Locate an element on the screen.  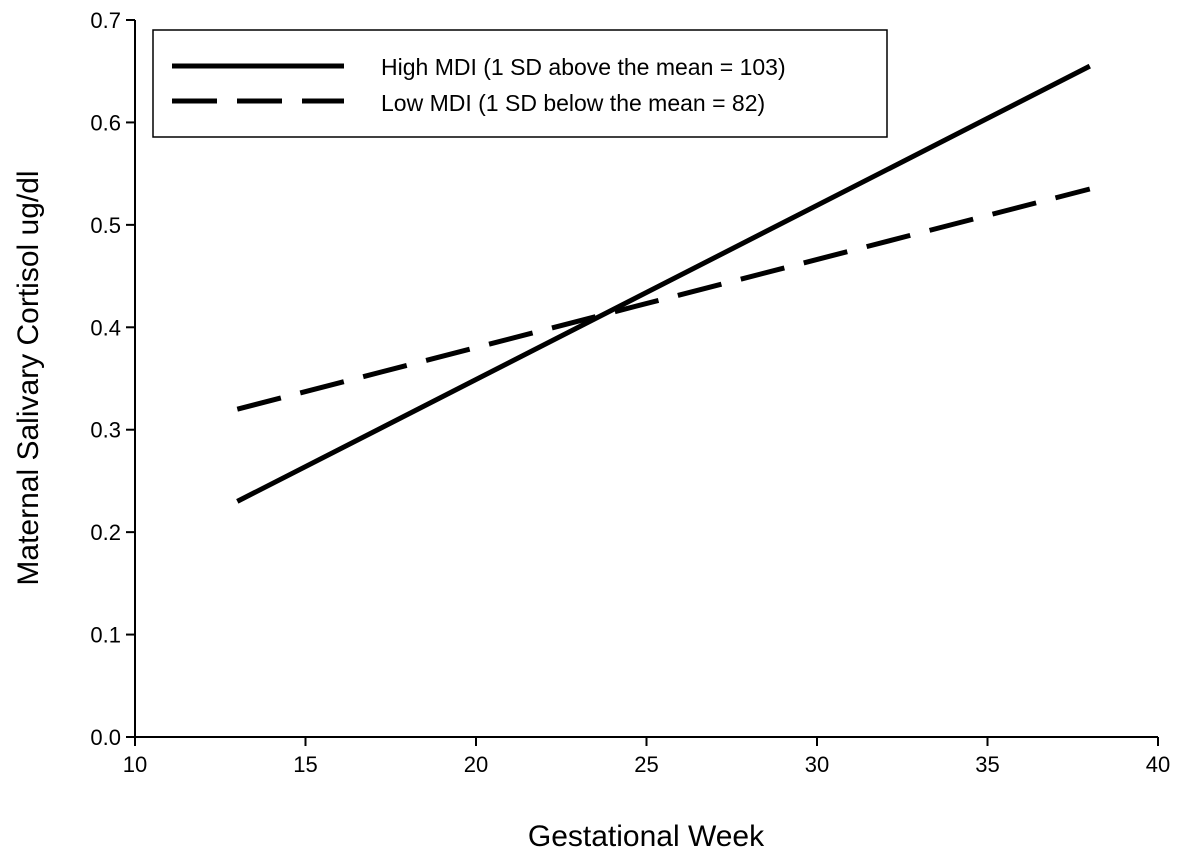
x-tick-label: 10 is located at coordinates (135, 764).